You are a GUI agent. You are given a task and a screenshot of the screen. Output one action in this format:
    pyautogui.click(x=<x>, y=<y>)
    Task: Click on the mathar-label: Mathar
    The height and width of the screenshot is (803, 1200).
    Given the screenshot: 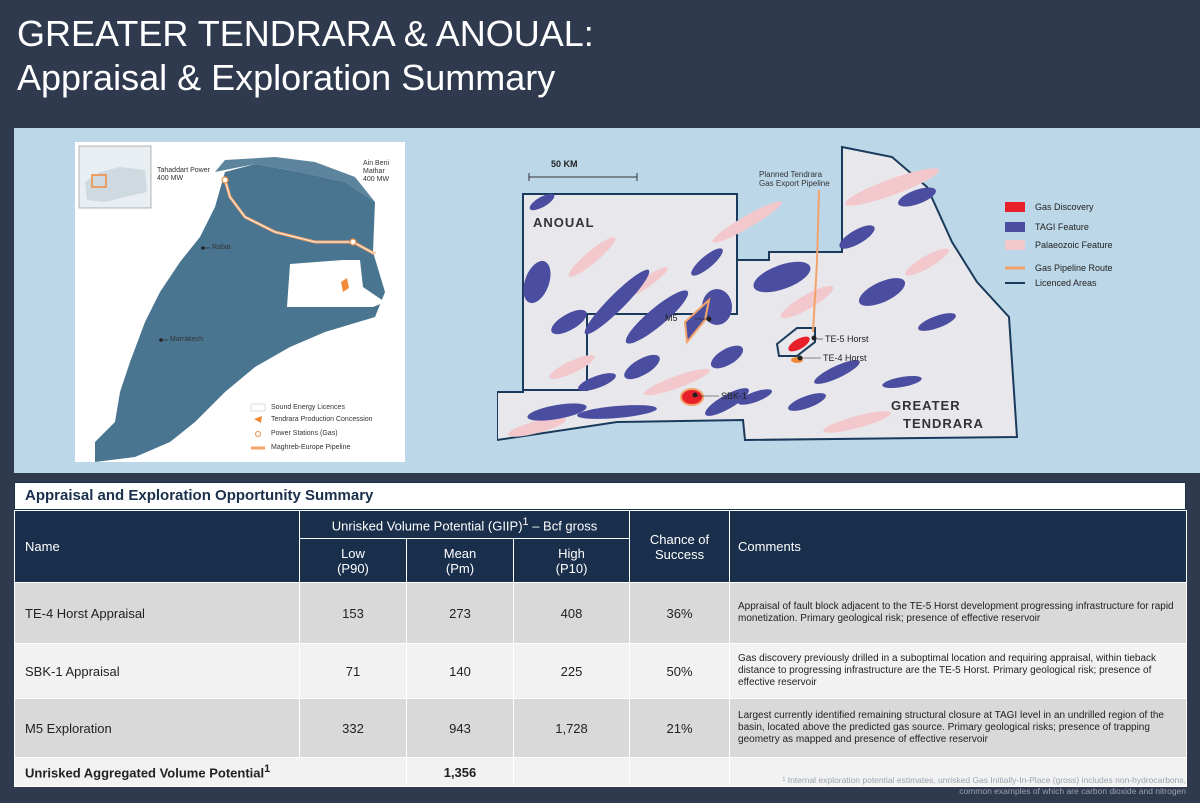 What is the action you would take?
    pyautogui.click(x=374, y=171)
    